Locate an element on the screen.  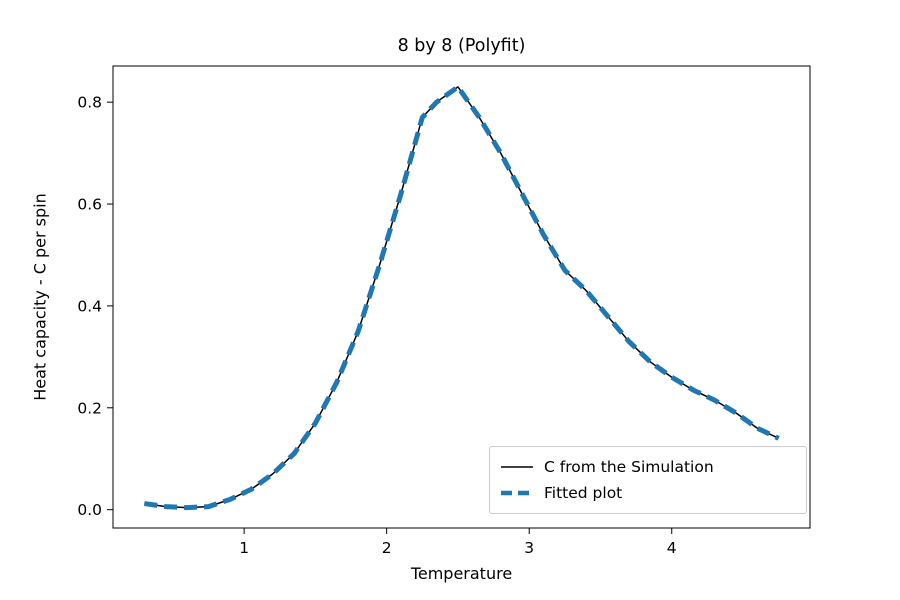
legend-label-fitted: Fitted plot is located at coordinates (583, 493).